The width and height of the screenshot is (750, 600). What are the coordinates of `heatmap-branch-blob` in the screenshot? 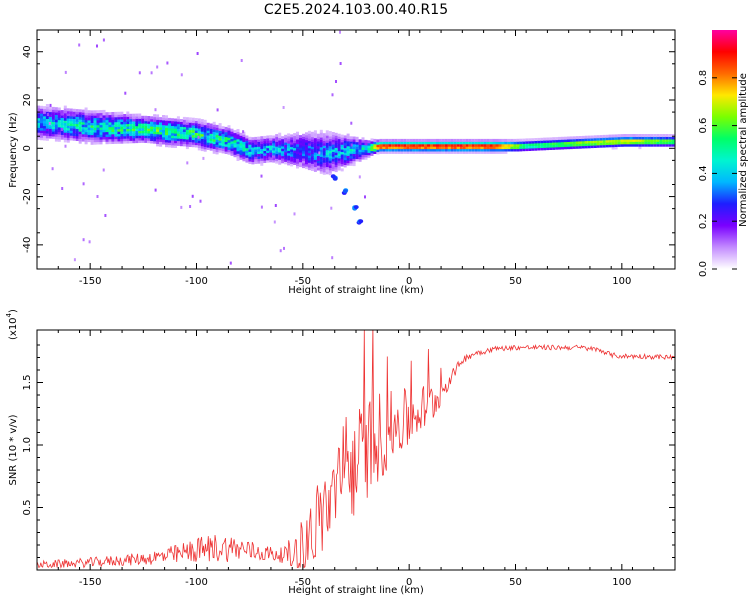 It's located at (356, 207).